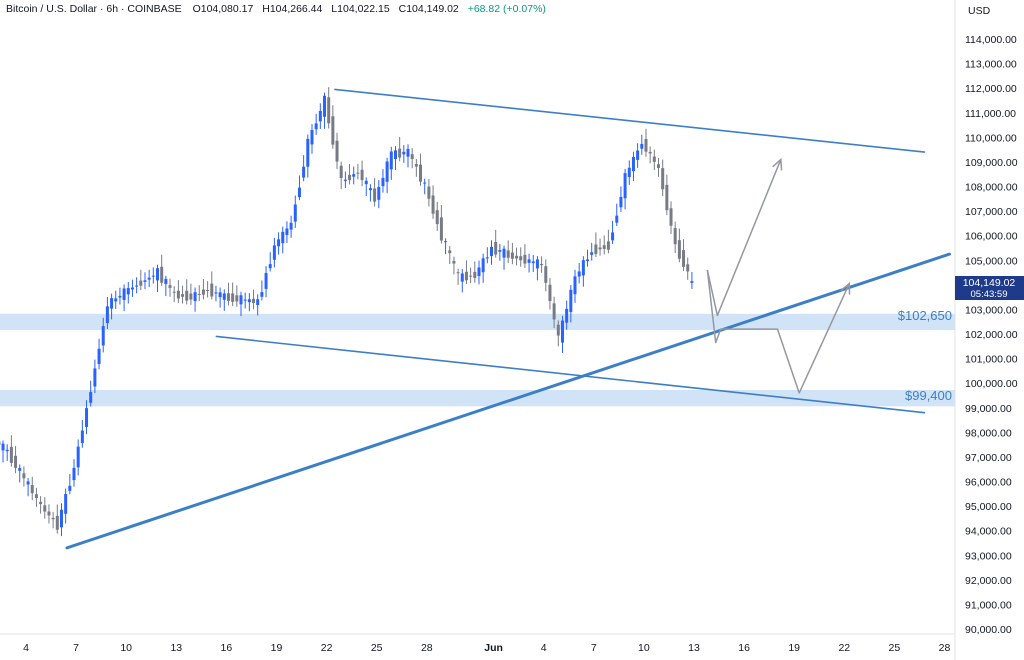 Image resolution: width=1024 pixels, height=660 pixels. I want to click on projection-arrows, so click(778, 275).